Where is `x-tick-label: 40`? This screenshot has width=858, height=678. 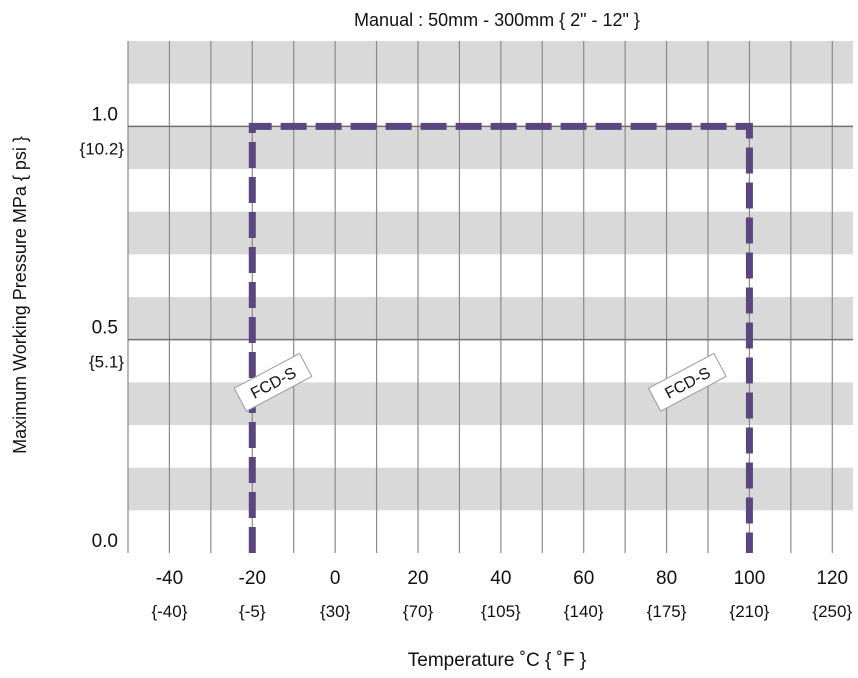 x-tick-label: 40 is located at coordinates (500, 578).